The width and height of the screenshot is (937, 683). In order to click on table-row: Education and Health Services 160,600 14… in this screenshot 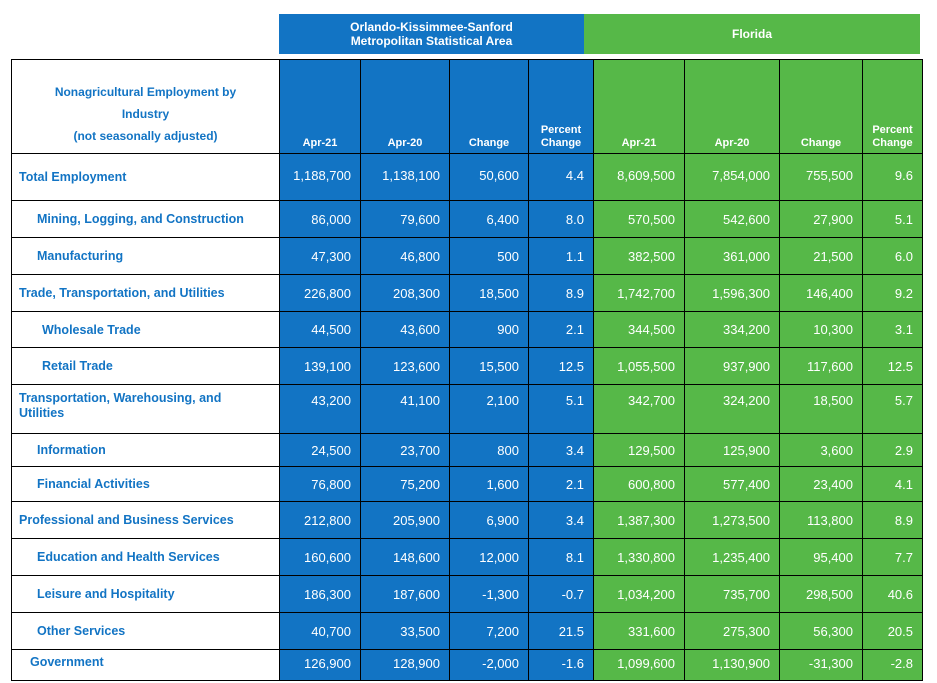, I will do `click(467, 557)`.